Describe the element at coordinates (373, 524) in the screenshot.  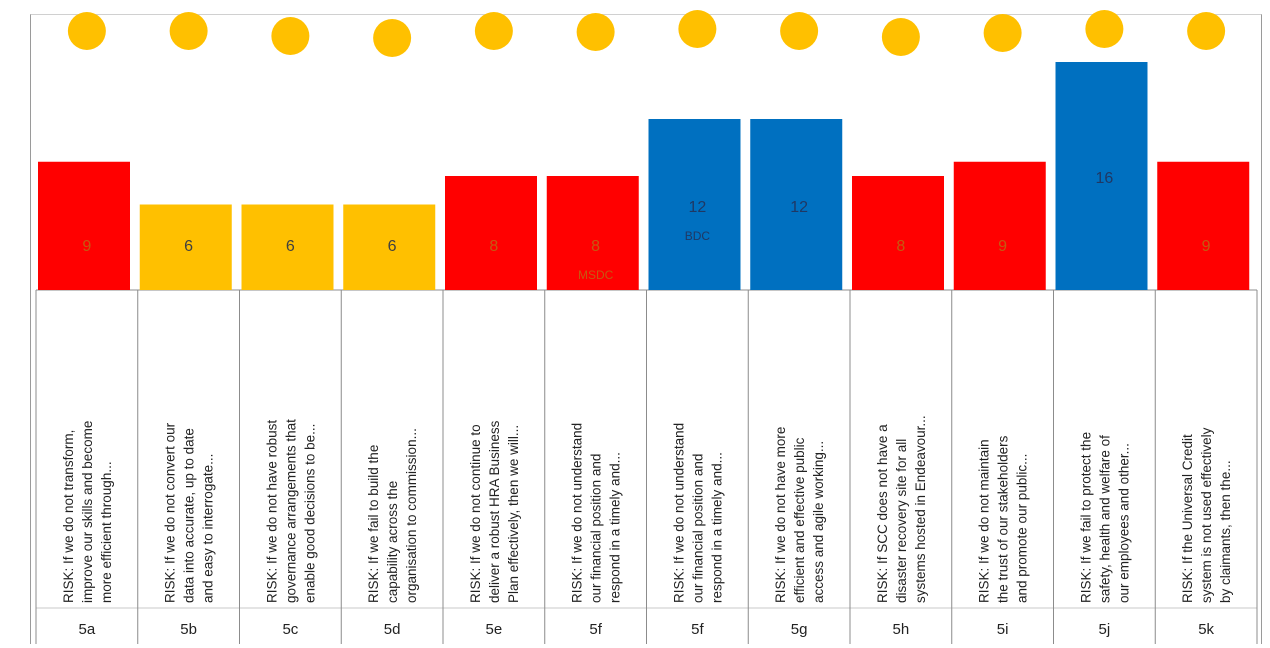
I see `risk-description-line: RISK: If we fail to build the` at that location.